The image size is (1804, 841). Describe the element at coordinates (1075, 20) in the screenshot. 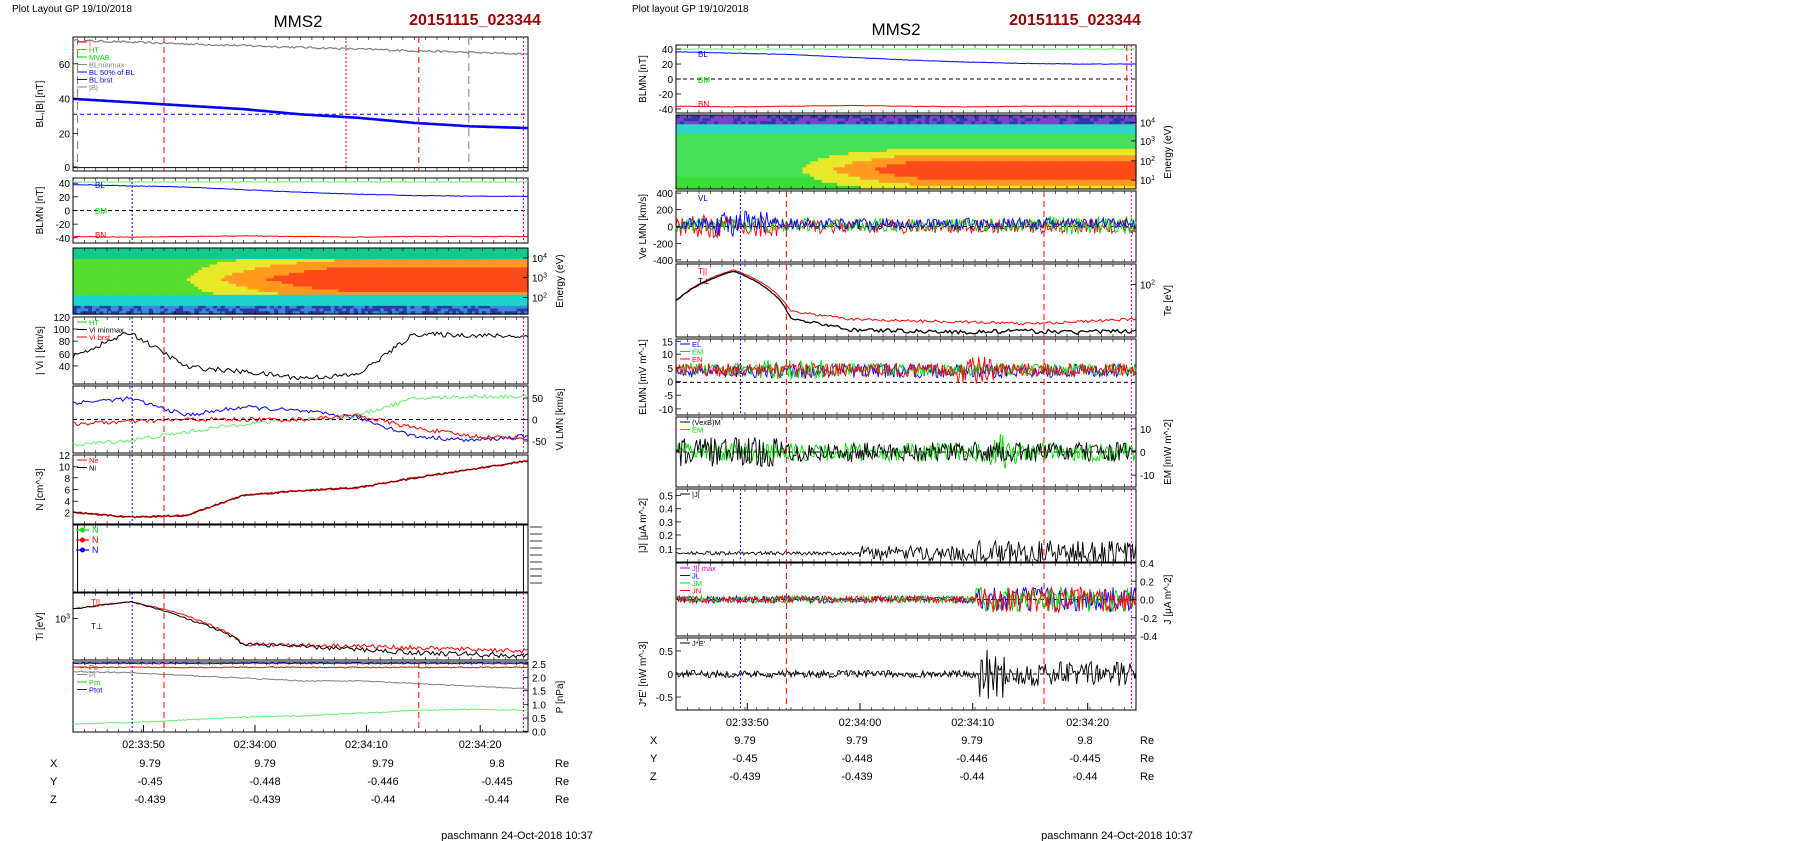

I see `event-title: 20151115_023344` at that location.